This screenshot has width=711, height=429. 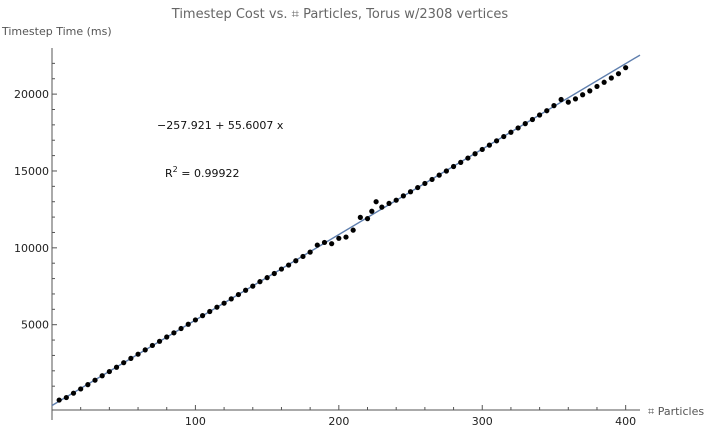 I want to click on r-squared-symbol: R, so click(x=169, y=173).